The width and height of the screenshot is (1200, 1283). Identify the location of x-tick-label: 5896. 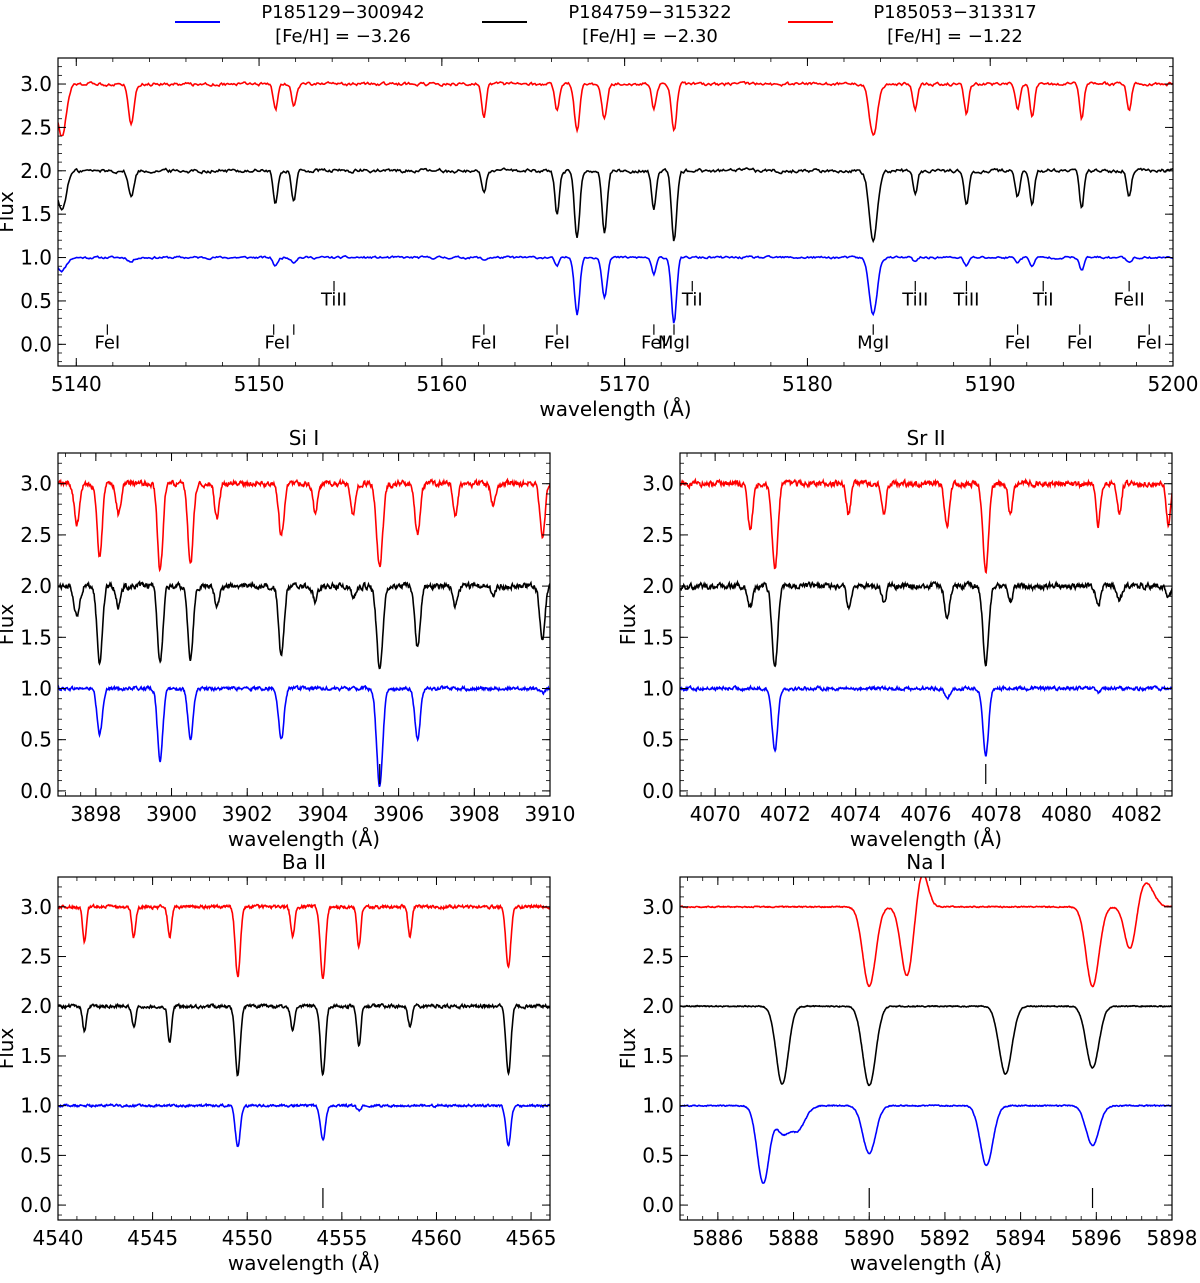
(1096, 1238).